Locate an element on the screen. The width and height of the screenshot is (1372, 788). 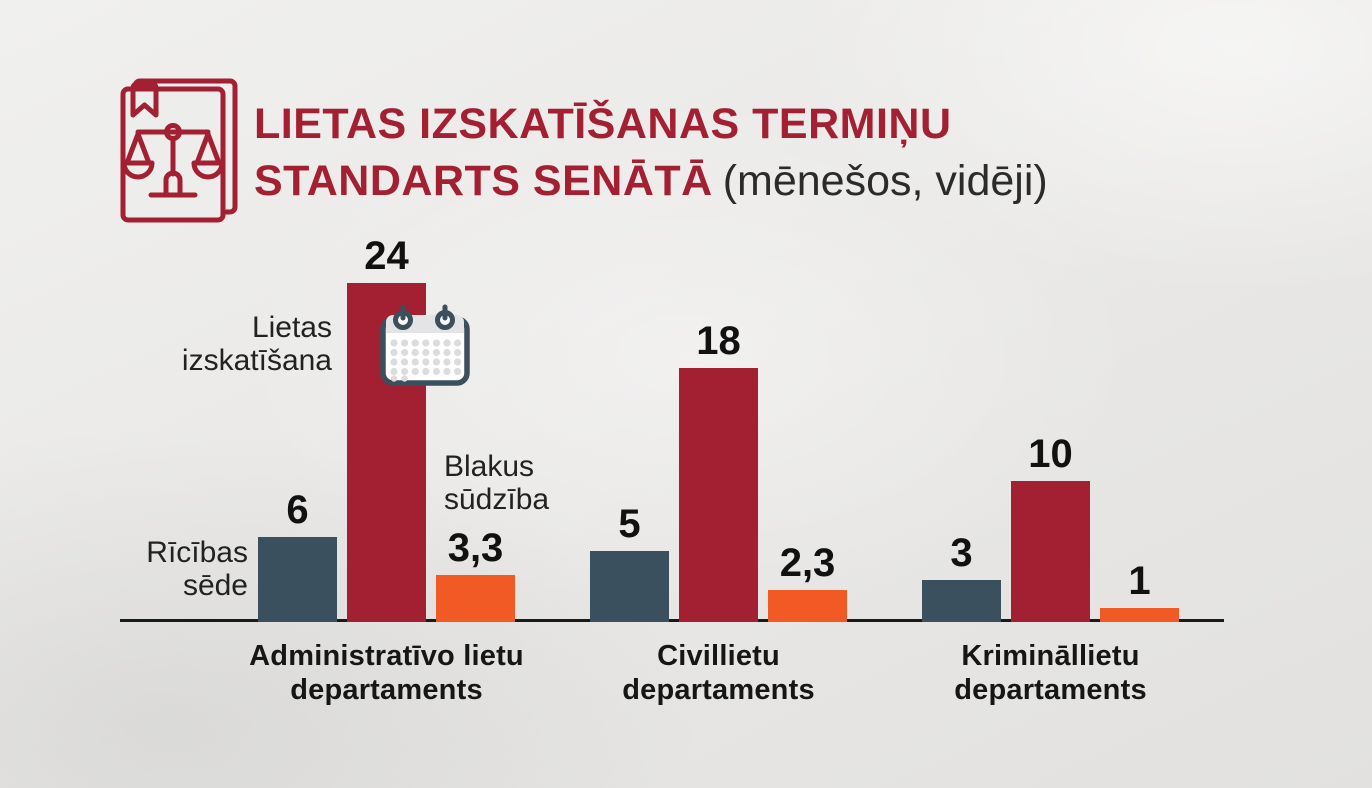
scales-of-justice-document-icon is located at coordinates (179, 150).